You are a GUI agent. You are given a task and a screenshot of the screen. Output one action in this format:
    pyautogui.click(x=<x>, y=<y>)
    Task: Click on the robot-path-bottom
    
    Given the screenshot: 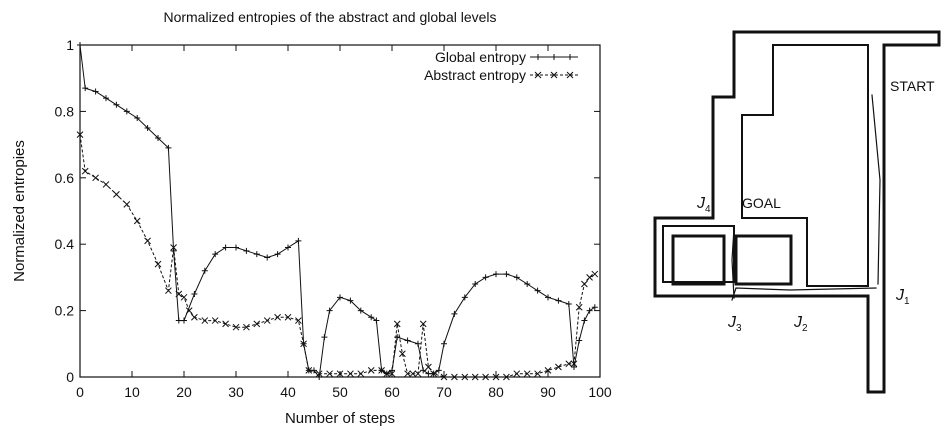 What is the action you would take?
    pyautogui.click(x=804, y=294)
    